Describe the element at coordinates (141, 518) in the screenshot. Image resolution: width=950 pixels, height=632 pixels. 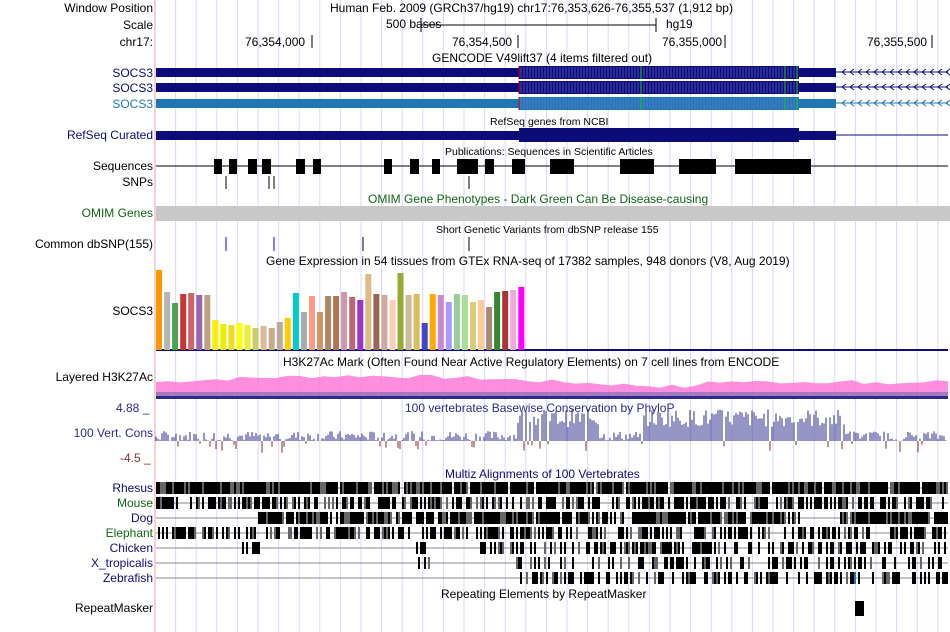
I see `multiz-species-label: Dog` at that location.